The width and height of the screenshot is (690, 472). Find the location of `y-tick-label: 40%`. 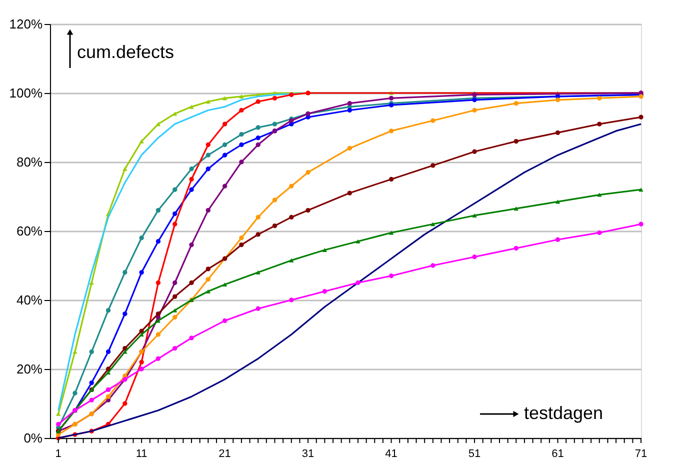

y-tick-label: 40% is located at coordinates (29, 300).